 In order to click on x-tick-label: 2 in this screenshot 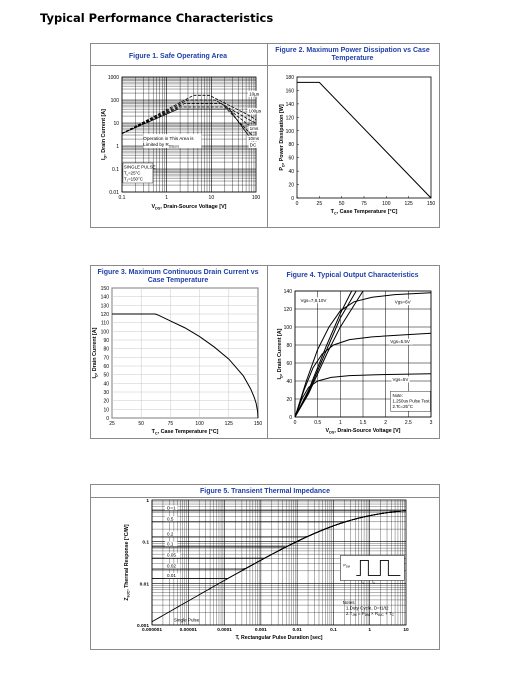, I will do `click(385, 423)`.